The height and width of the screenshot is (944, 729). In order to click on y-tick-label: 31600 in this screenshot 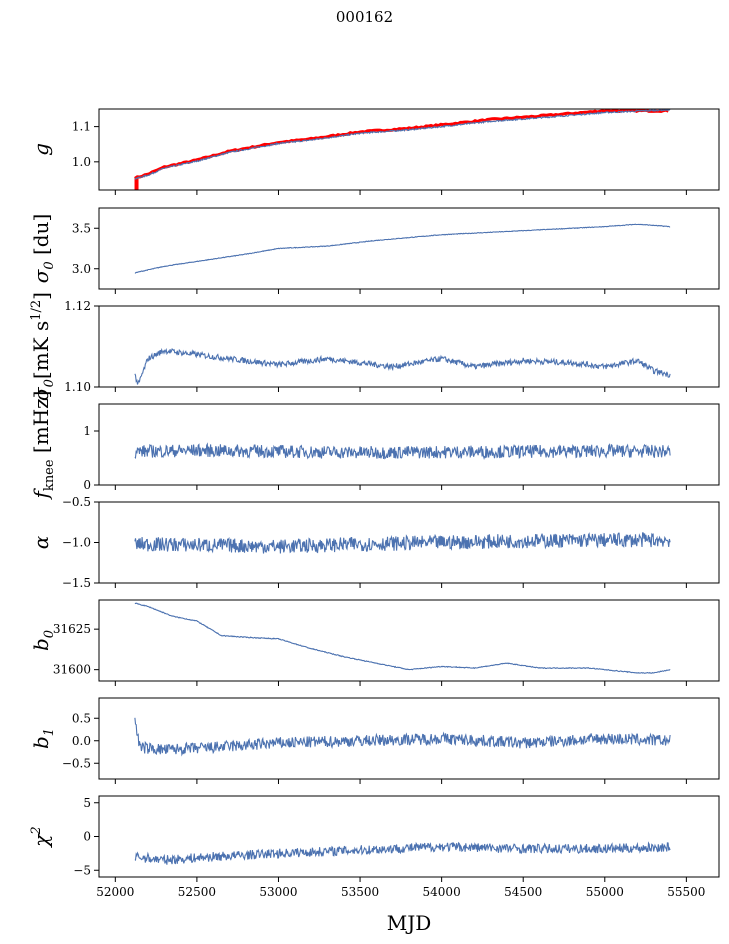, I will do `click(72, 670)`.